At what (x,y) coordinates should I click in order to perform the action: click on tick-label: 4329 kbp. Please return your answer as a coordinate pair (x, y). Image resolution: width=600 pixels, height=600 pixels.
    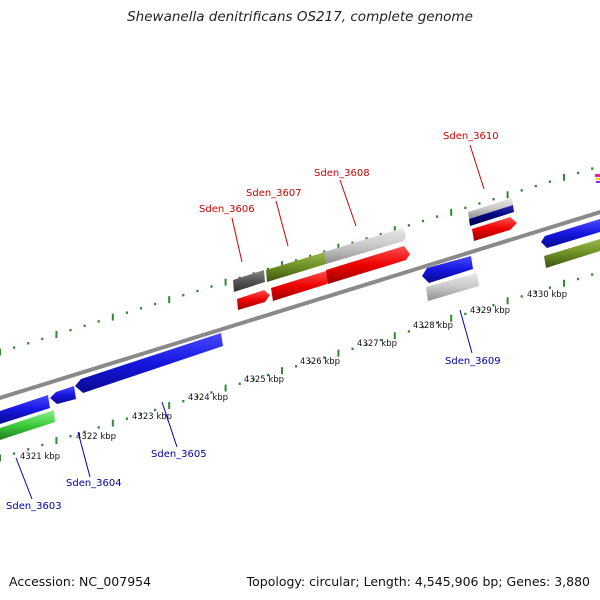
    Looking at the image, I should click on (490, 311).